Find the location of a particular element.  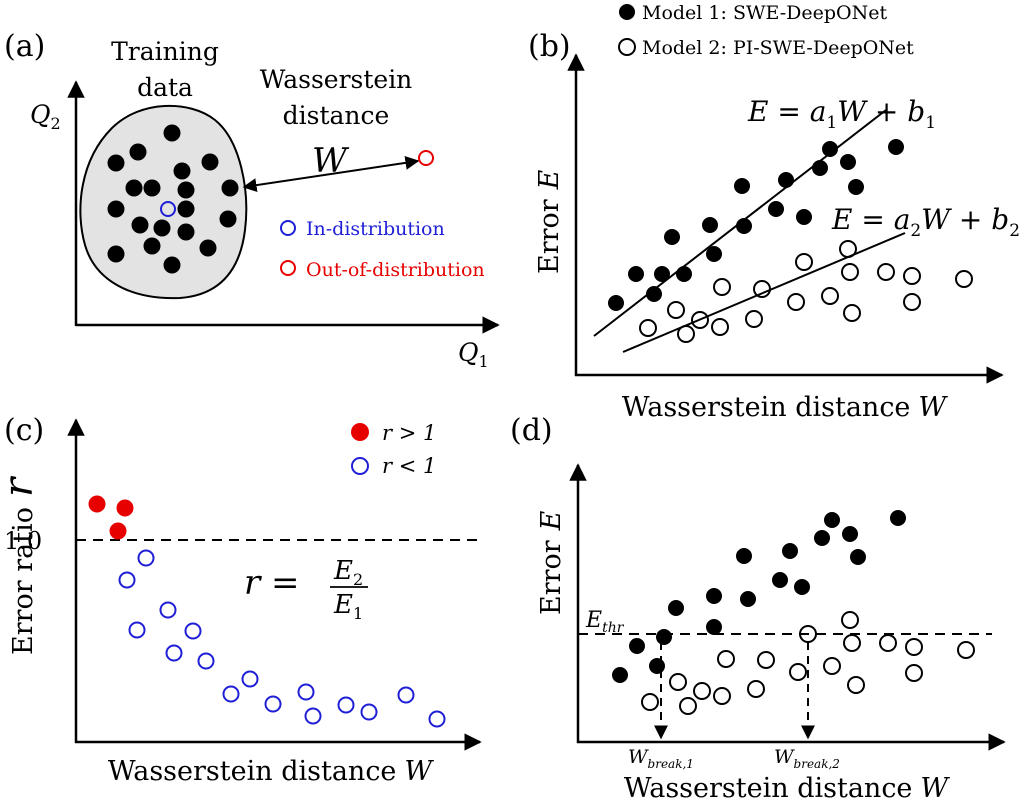

equation-model2: E = a2W + b2 is located at coordinates (925, 222).